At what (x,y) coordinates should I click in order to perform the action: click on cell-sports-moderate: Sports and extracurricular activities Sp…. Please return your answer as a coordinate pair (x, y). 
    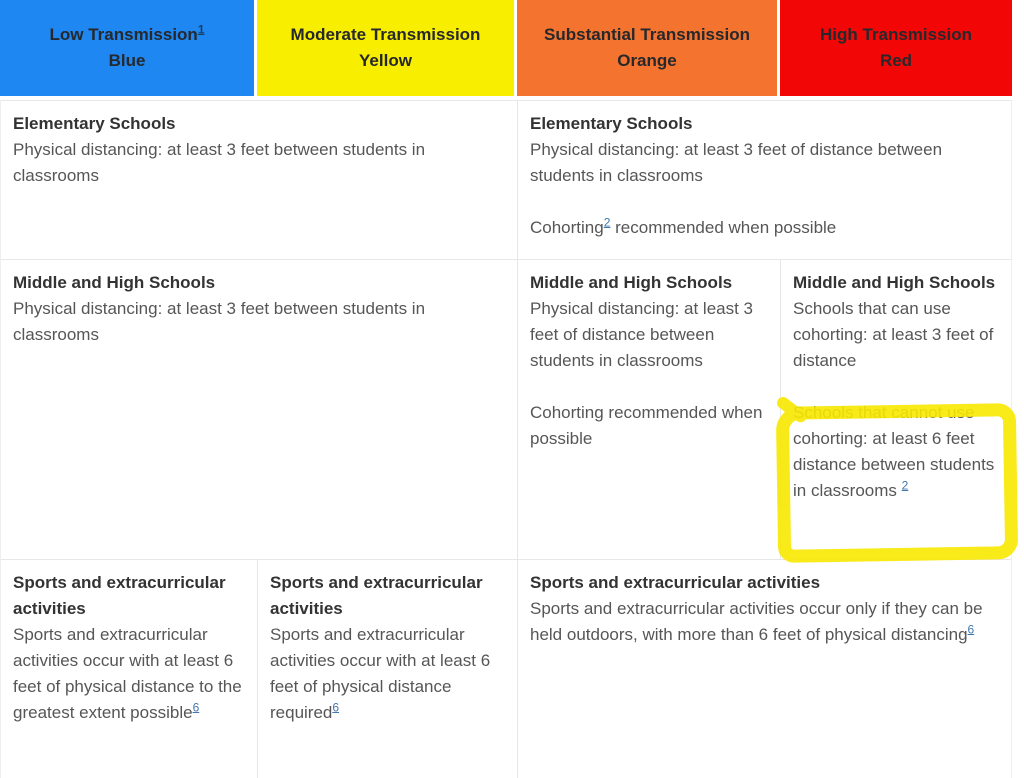
    Looking at the image, I should click on (387, 669).